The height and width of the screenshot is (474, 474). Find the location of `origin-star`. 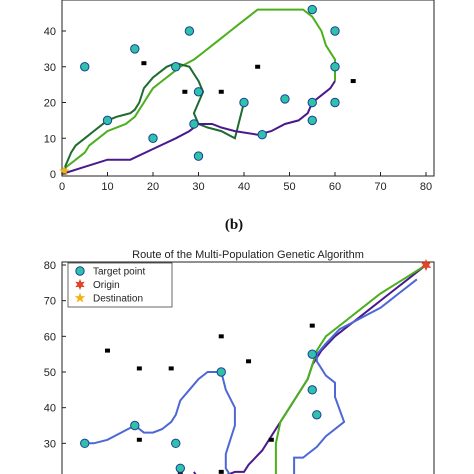

origin-star is located at coordinates (426, 265).